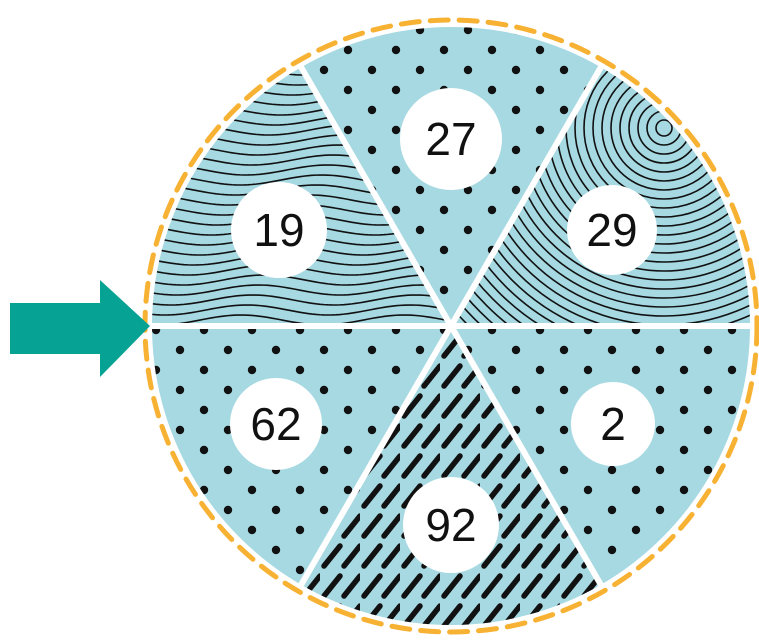 The width and height of the screenshot is (759, 641). I want to click on number-label: 19, so click(278, 230).